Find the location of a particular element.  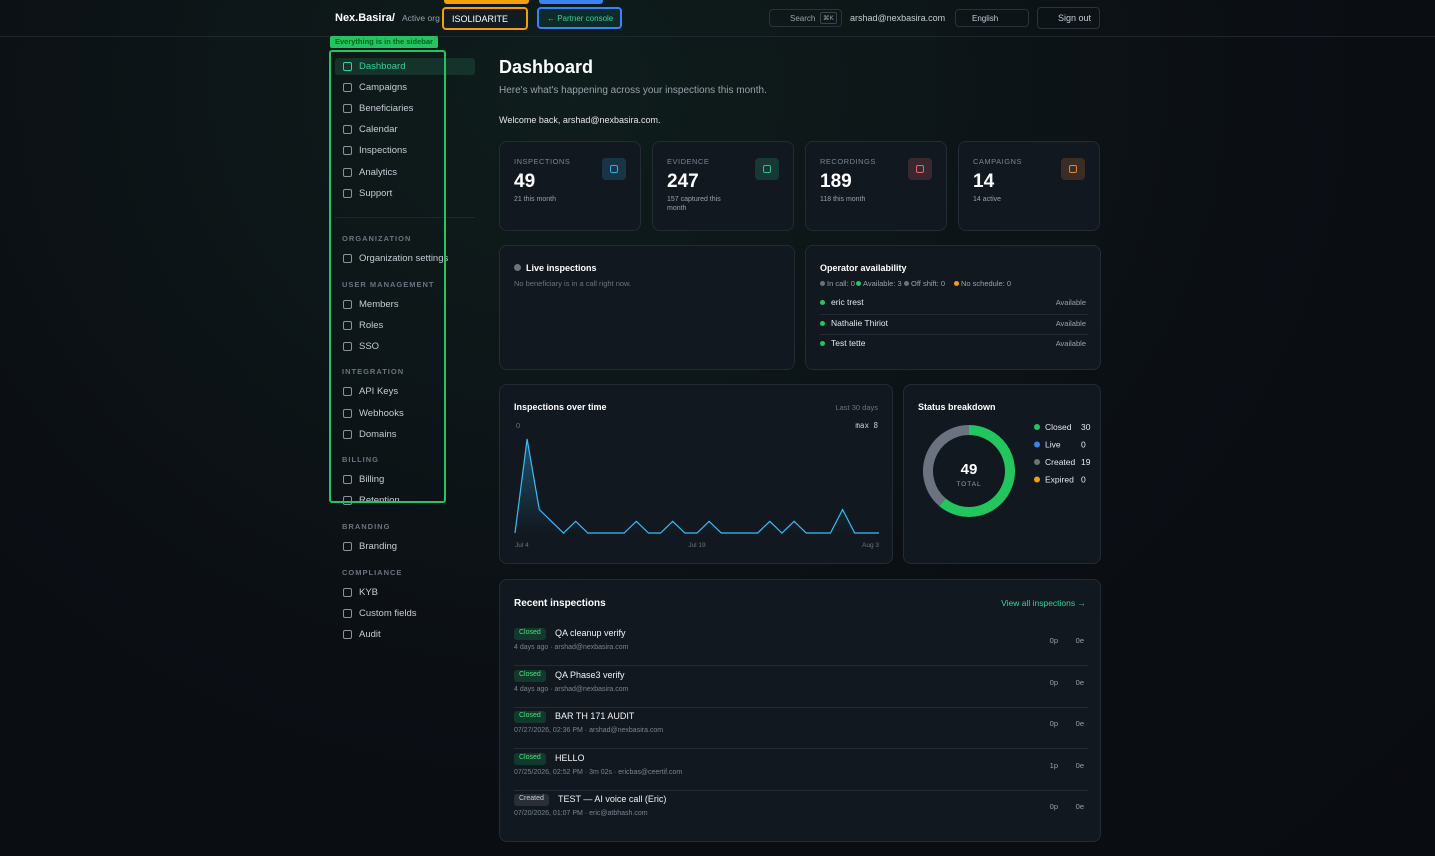

header-bar is located at coordinates (717, 18).